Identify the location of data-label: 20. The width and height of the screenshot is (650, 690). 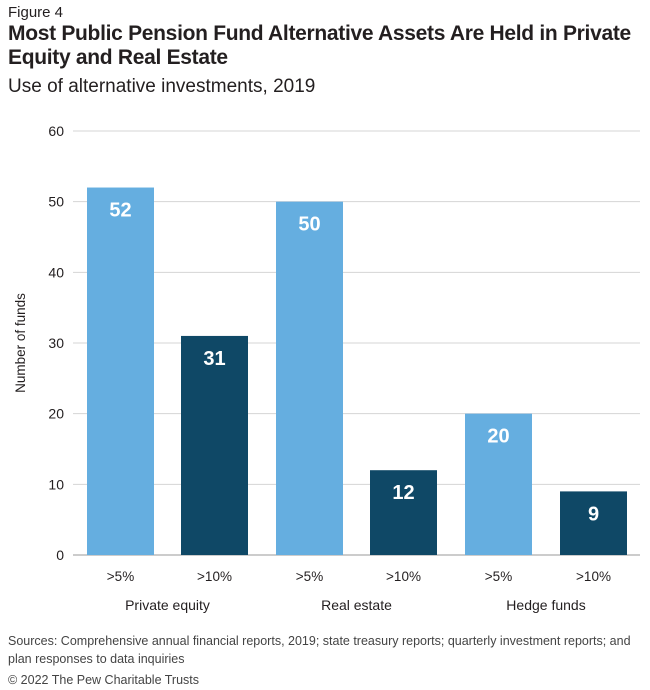
(498, 437).